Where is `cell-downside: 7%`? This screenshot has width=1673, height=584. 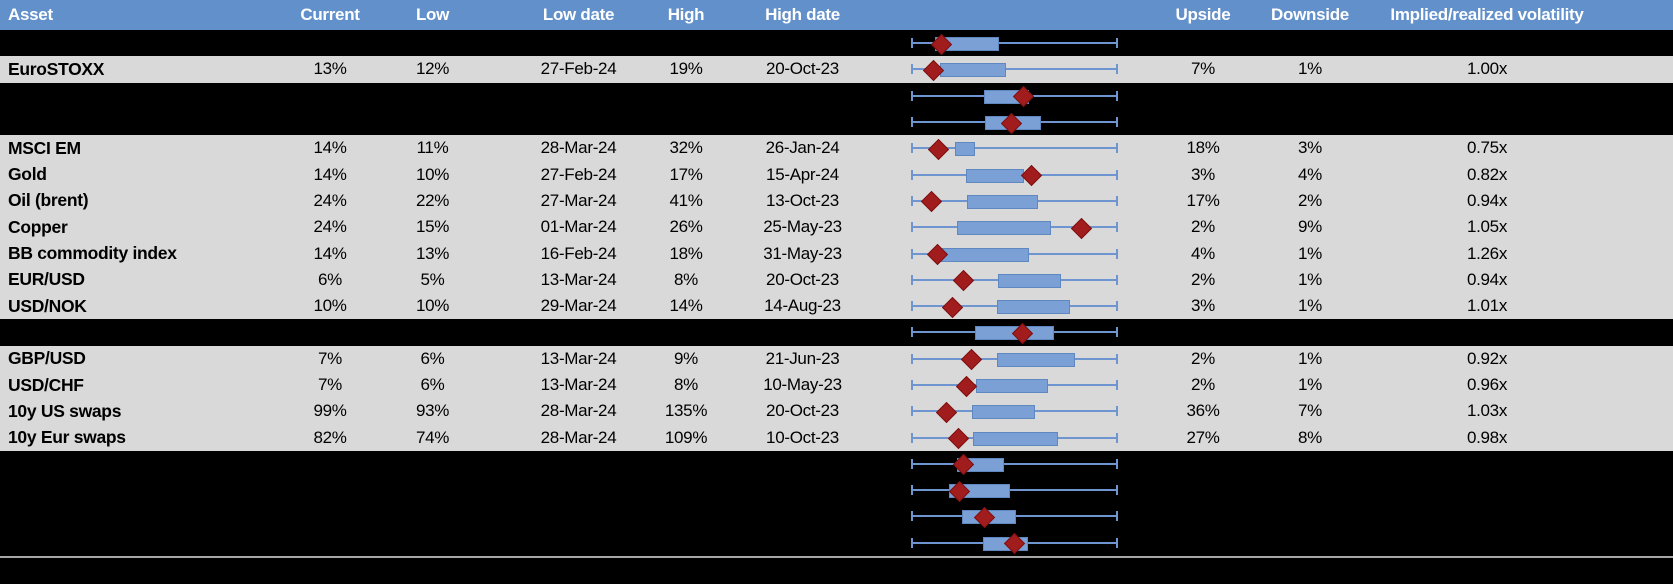 cell-downside: 7% is located at coordinates (1310, 411).